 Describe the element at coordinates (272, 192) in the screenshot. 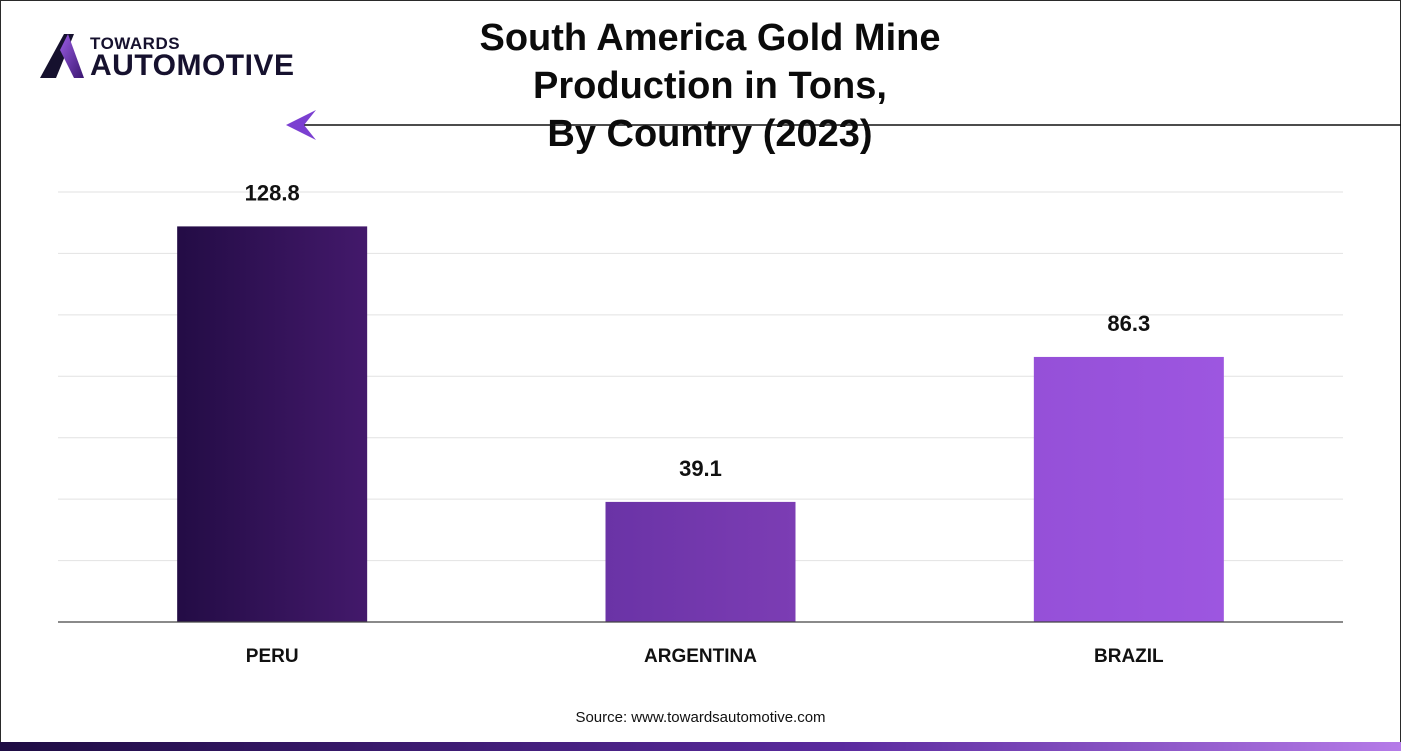

I see `data-label-peru: 128.8` at that location.